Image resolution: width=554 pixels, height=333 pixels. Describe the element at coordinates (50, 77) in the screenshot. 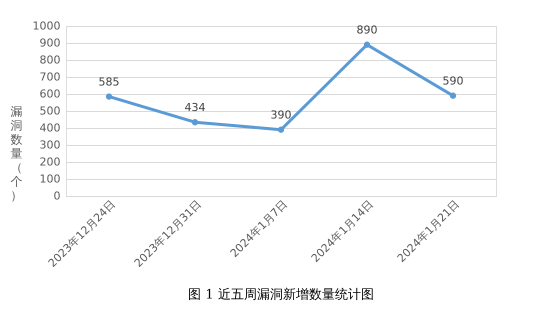

I see `y-tick-label: 700` at that location.